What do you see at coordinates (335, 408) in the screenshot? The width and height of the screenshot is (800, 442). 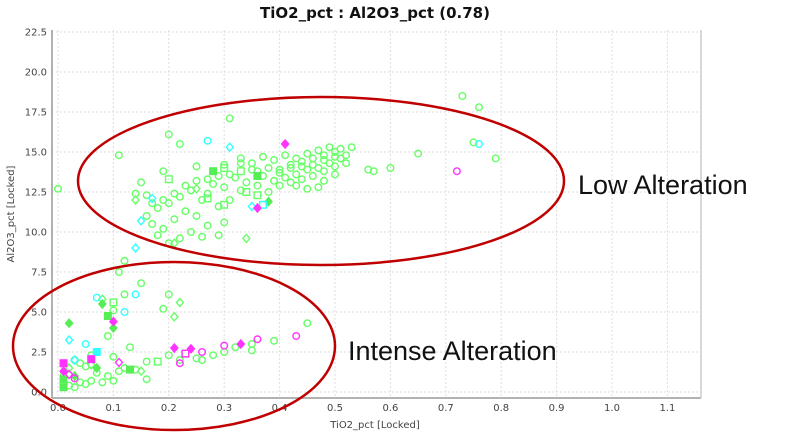 I see `x-tick-label: 0.5` at bounding box center [335, 408].